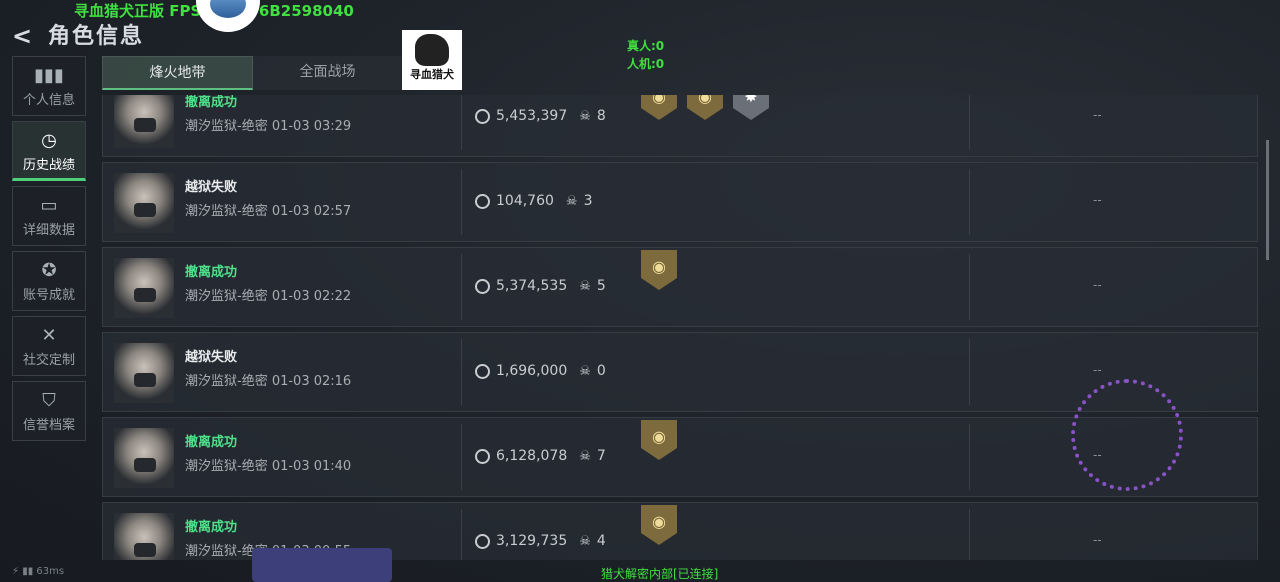 The image size is (1280, 582). Describe the element at coordinates (680, 202) in the screenshot. I see `match-row: 越狱失败 潮汐监狱-绝密 01-03 02:57 104,760 ☠ 3 --` at that location.